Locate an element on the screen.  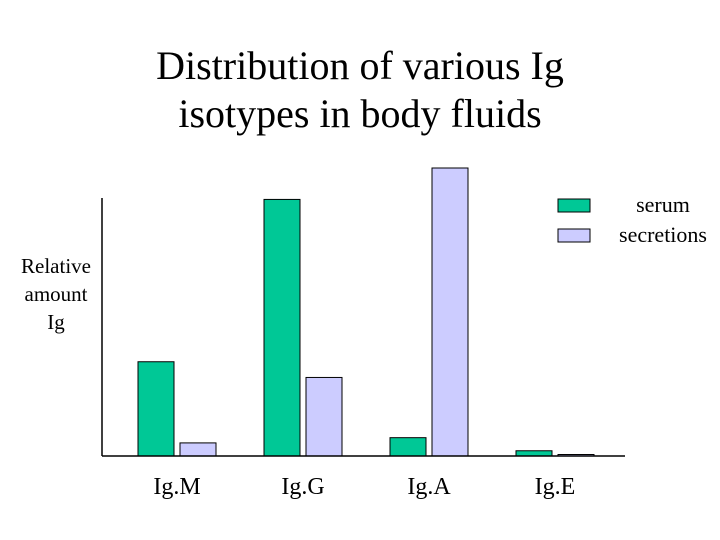
legend-label-serum: serum is located at coordinates (663, 204).